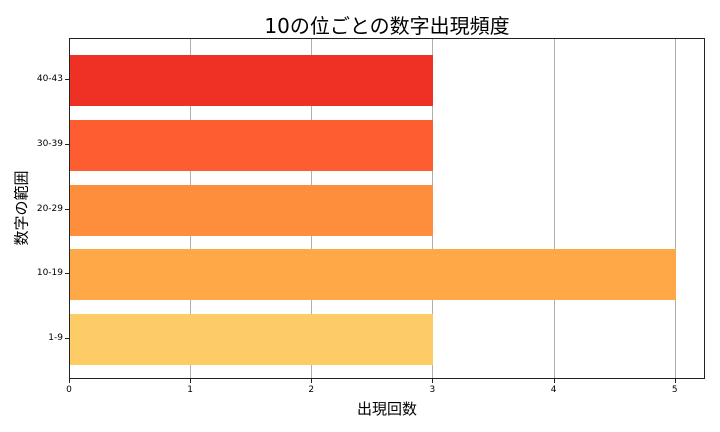 The height and width of the screenshot is (432, 720). Describe the element at coordinates (21, 208) in the screenshot. I see `y-axis-label: 数字の範囲` at that location.